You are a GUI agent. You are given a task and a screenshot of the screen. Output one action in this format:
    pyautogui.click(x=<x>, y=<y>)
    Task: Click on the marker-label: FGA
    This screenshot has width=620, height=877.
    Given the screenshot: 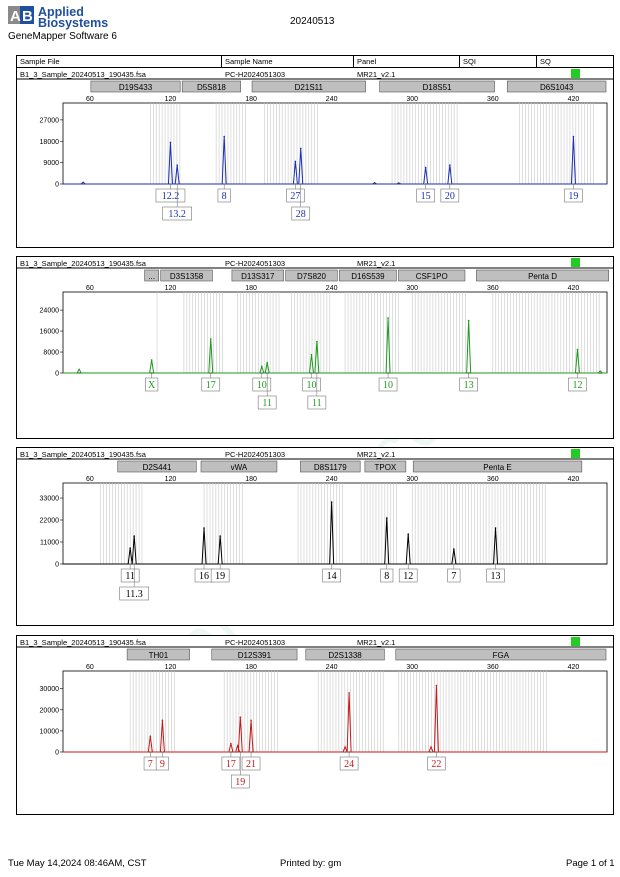 What is the action you would take?
    pyautogui.click(x=501, y=655)
    